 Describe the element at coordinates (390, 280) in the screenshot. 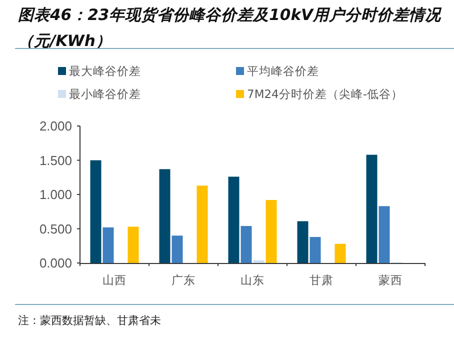

I see `x-tick-label: 蒙西` at that location.